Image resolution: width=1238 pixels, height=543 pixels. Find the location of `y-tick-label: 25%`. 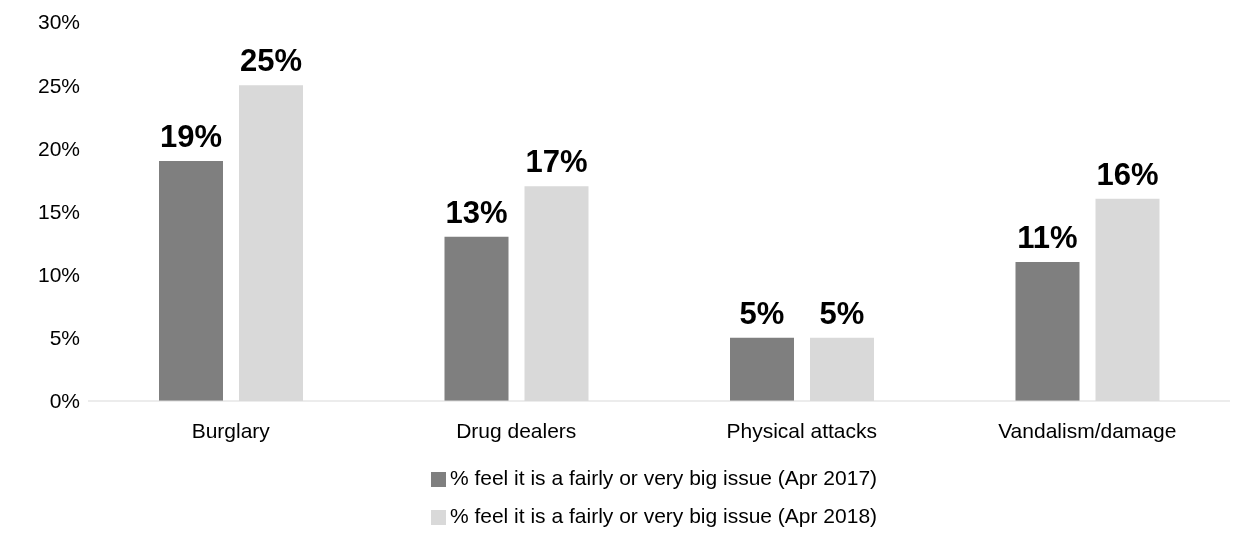

y-tick-label: 25% is located at coordinates (58, 85).